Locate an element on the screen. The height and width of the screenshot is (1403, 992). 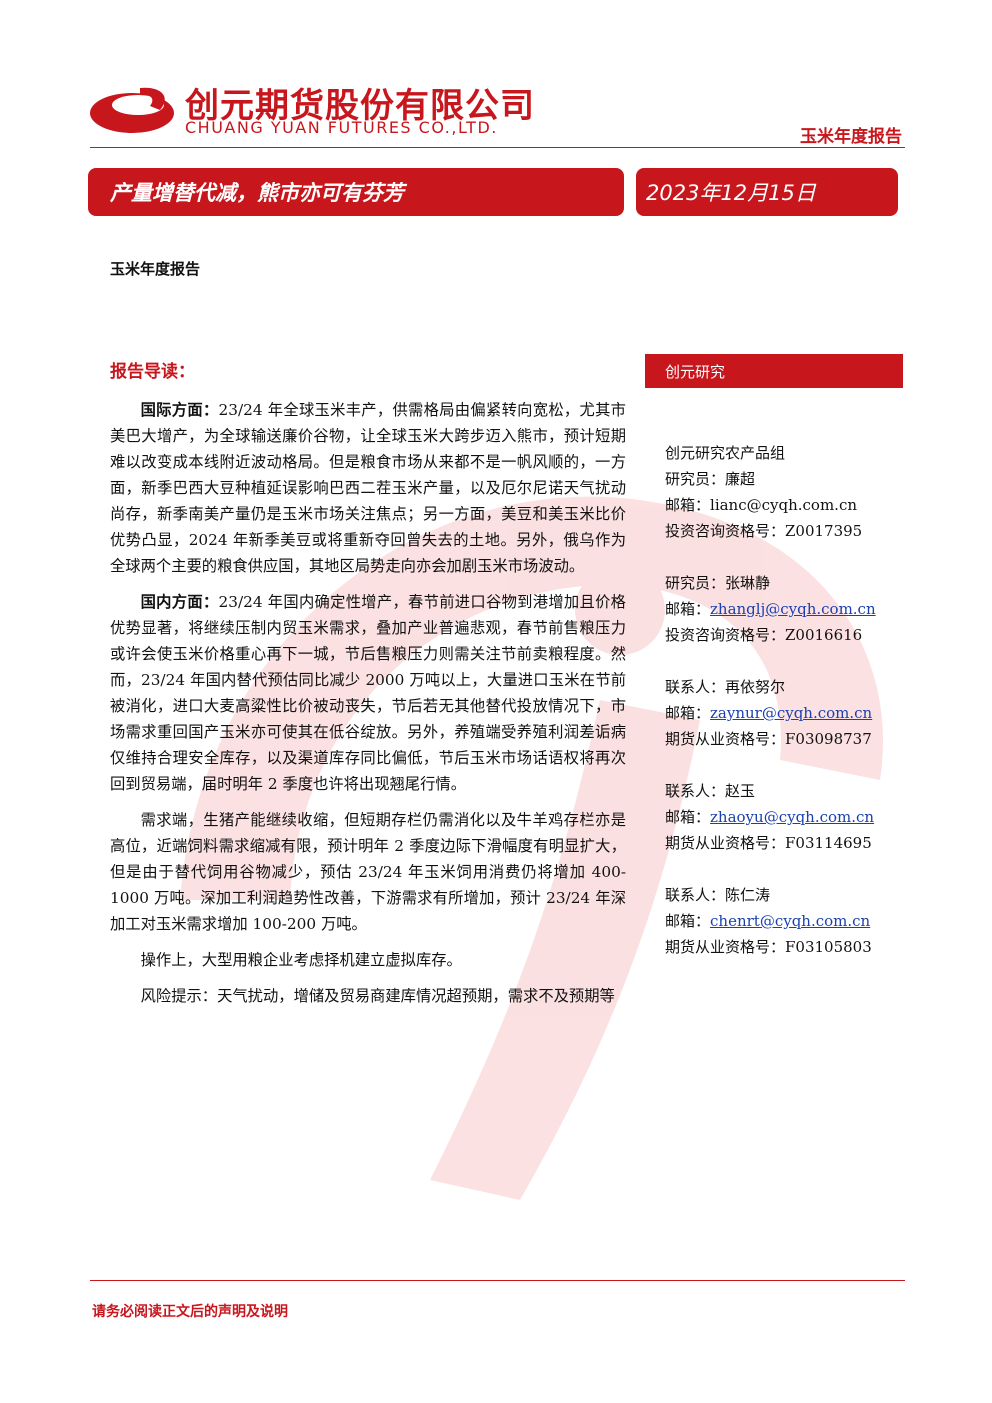
email: lianc@cyqh.com.cn is located at coordinates (784, 505).